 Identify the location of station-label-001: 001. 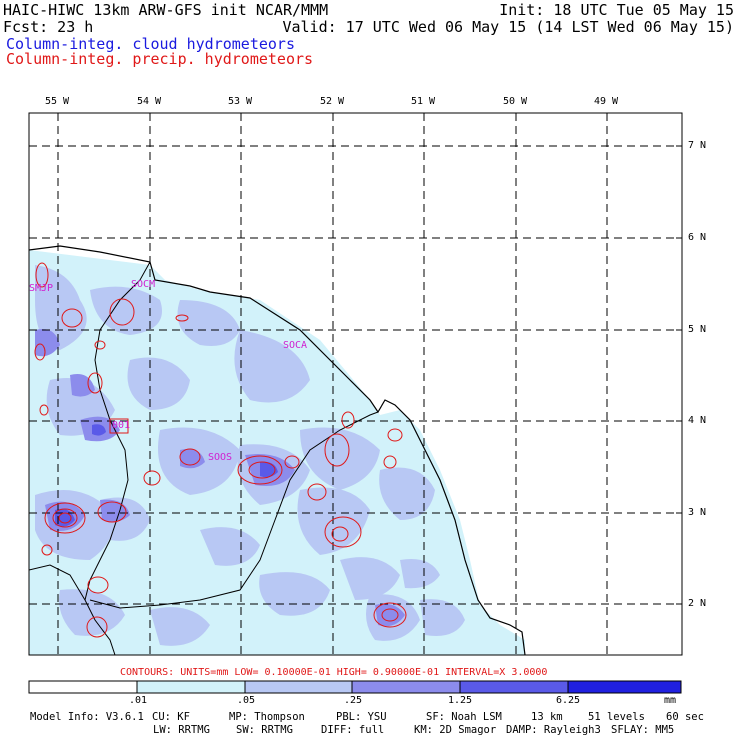
(121, 425).